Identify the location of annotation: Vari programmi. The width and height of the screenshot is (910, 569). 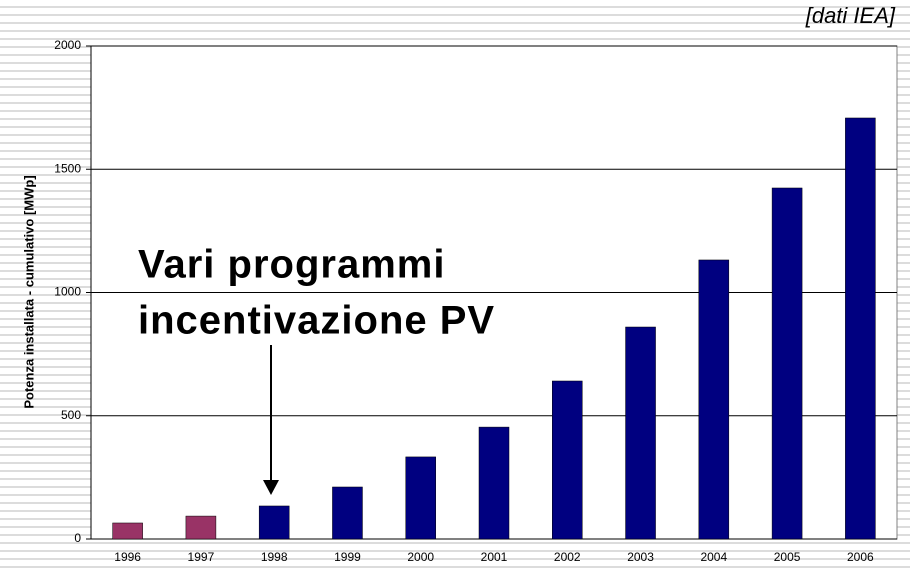
(291, 265).